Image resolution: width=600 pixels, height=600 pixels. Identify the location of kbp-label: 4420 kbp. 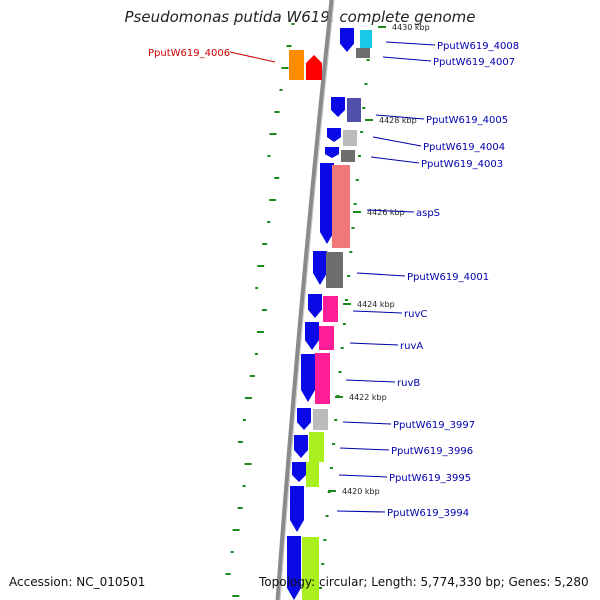
(361, 491).